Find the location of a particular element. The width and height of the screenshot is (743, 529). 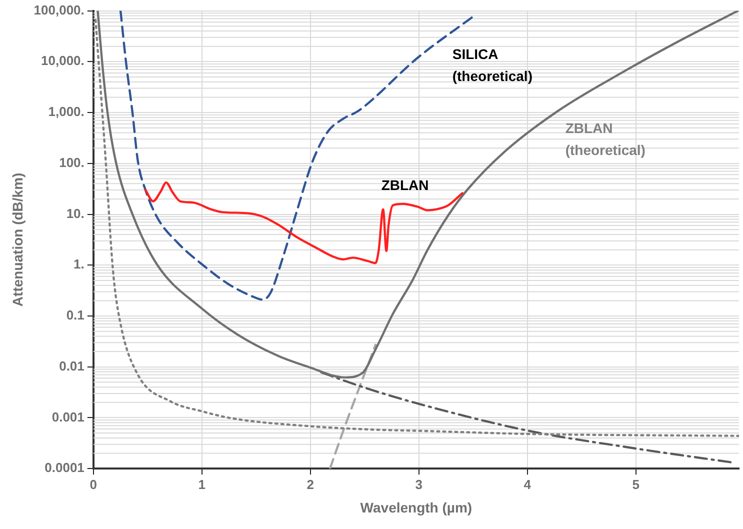

y-axis-title: Attenuation (dB/km) is located at coordinates (17, 239).